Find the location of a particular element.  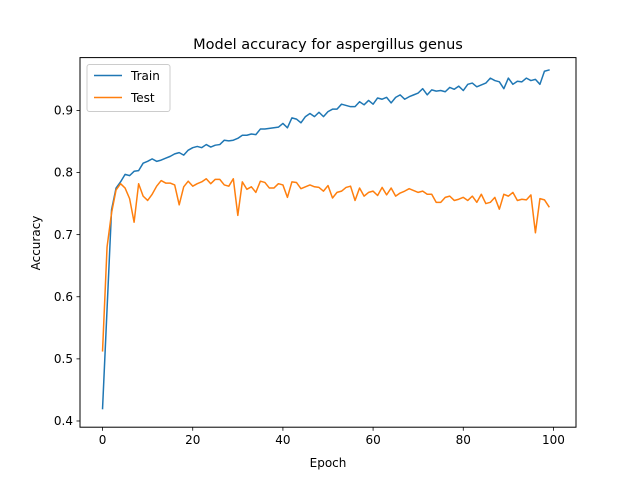

y-tick-label: 0.6 is located at coordinates (63, 297).